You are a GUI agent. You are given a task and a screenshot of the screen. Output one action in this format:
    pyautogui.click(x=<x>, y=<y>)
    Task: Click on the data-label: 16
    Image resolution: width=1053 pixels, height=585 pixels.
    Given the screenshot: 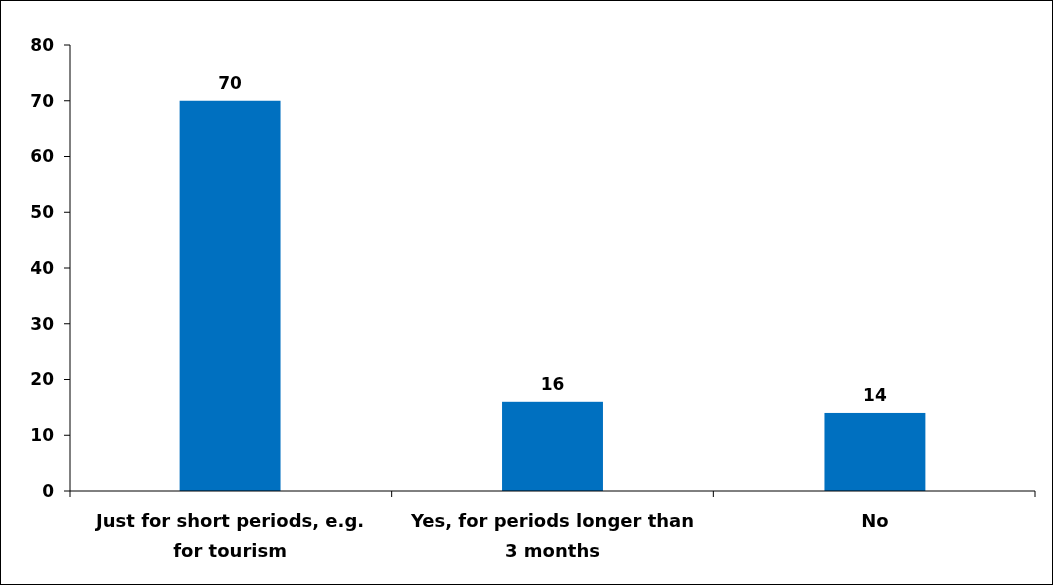 What is the action you would take?
    pyautogui.click(x=552, y=383)
    